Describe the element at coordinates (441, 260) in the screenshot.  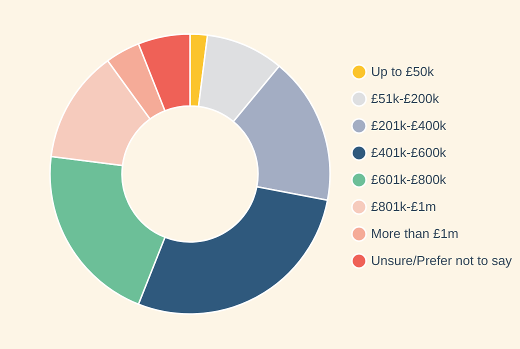
I see `legend-label: Unsure/Prefer not to say` at that location.